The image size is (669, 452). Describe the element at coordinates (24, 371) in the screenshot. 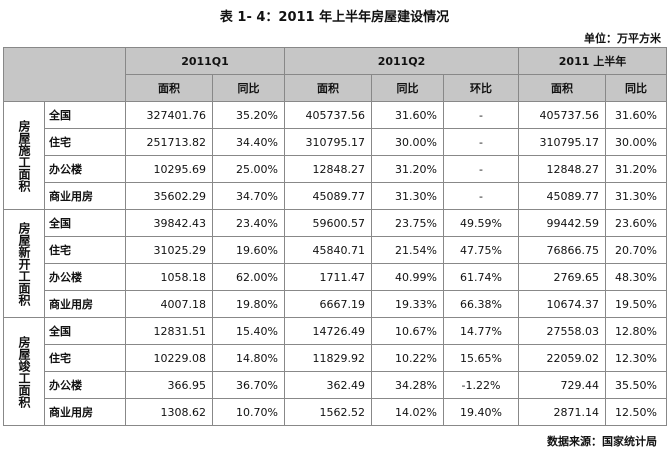

I see `group-label: 房屋竣工面积` at that location.